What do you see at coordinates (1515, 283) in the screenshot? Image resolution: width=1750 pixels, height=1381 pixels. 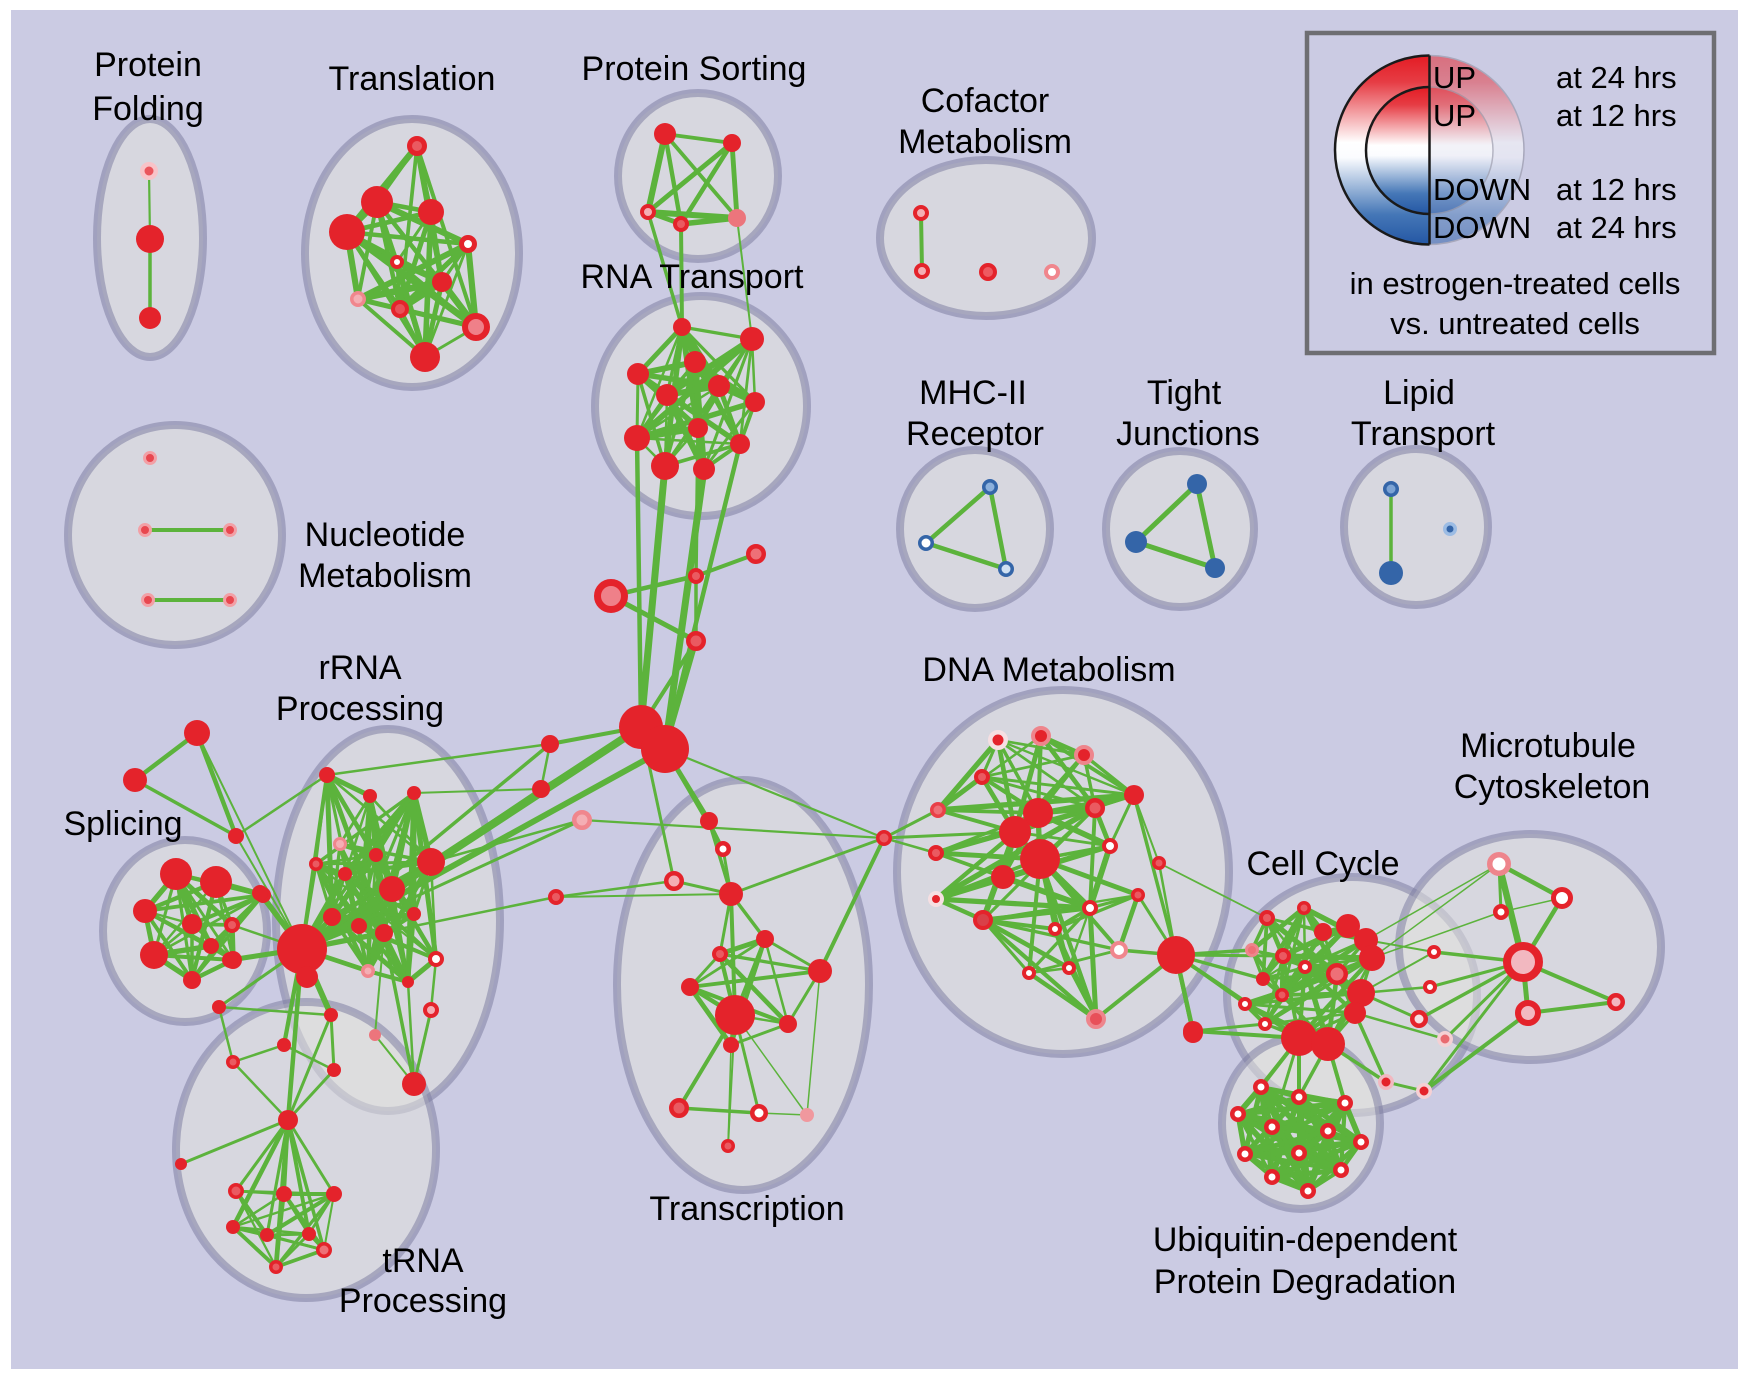 I see `svg-text: in estrogen-treated cells` at bounding box center [1515, 283].